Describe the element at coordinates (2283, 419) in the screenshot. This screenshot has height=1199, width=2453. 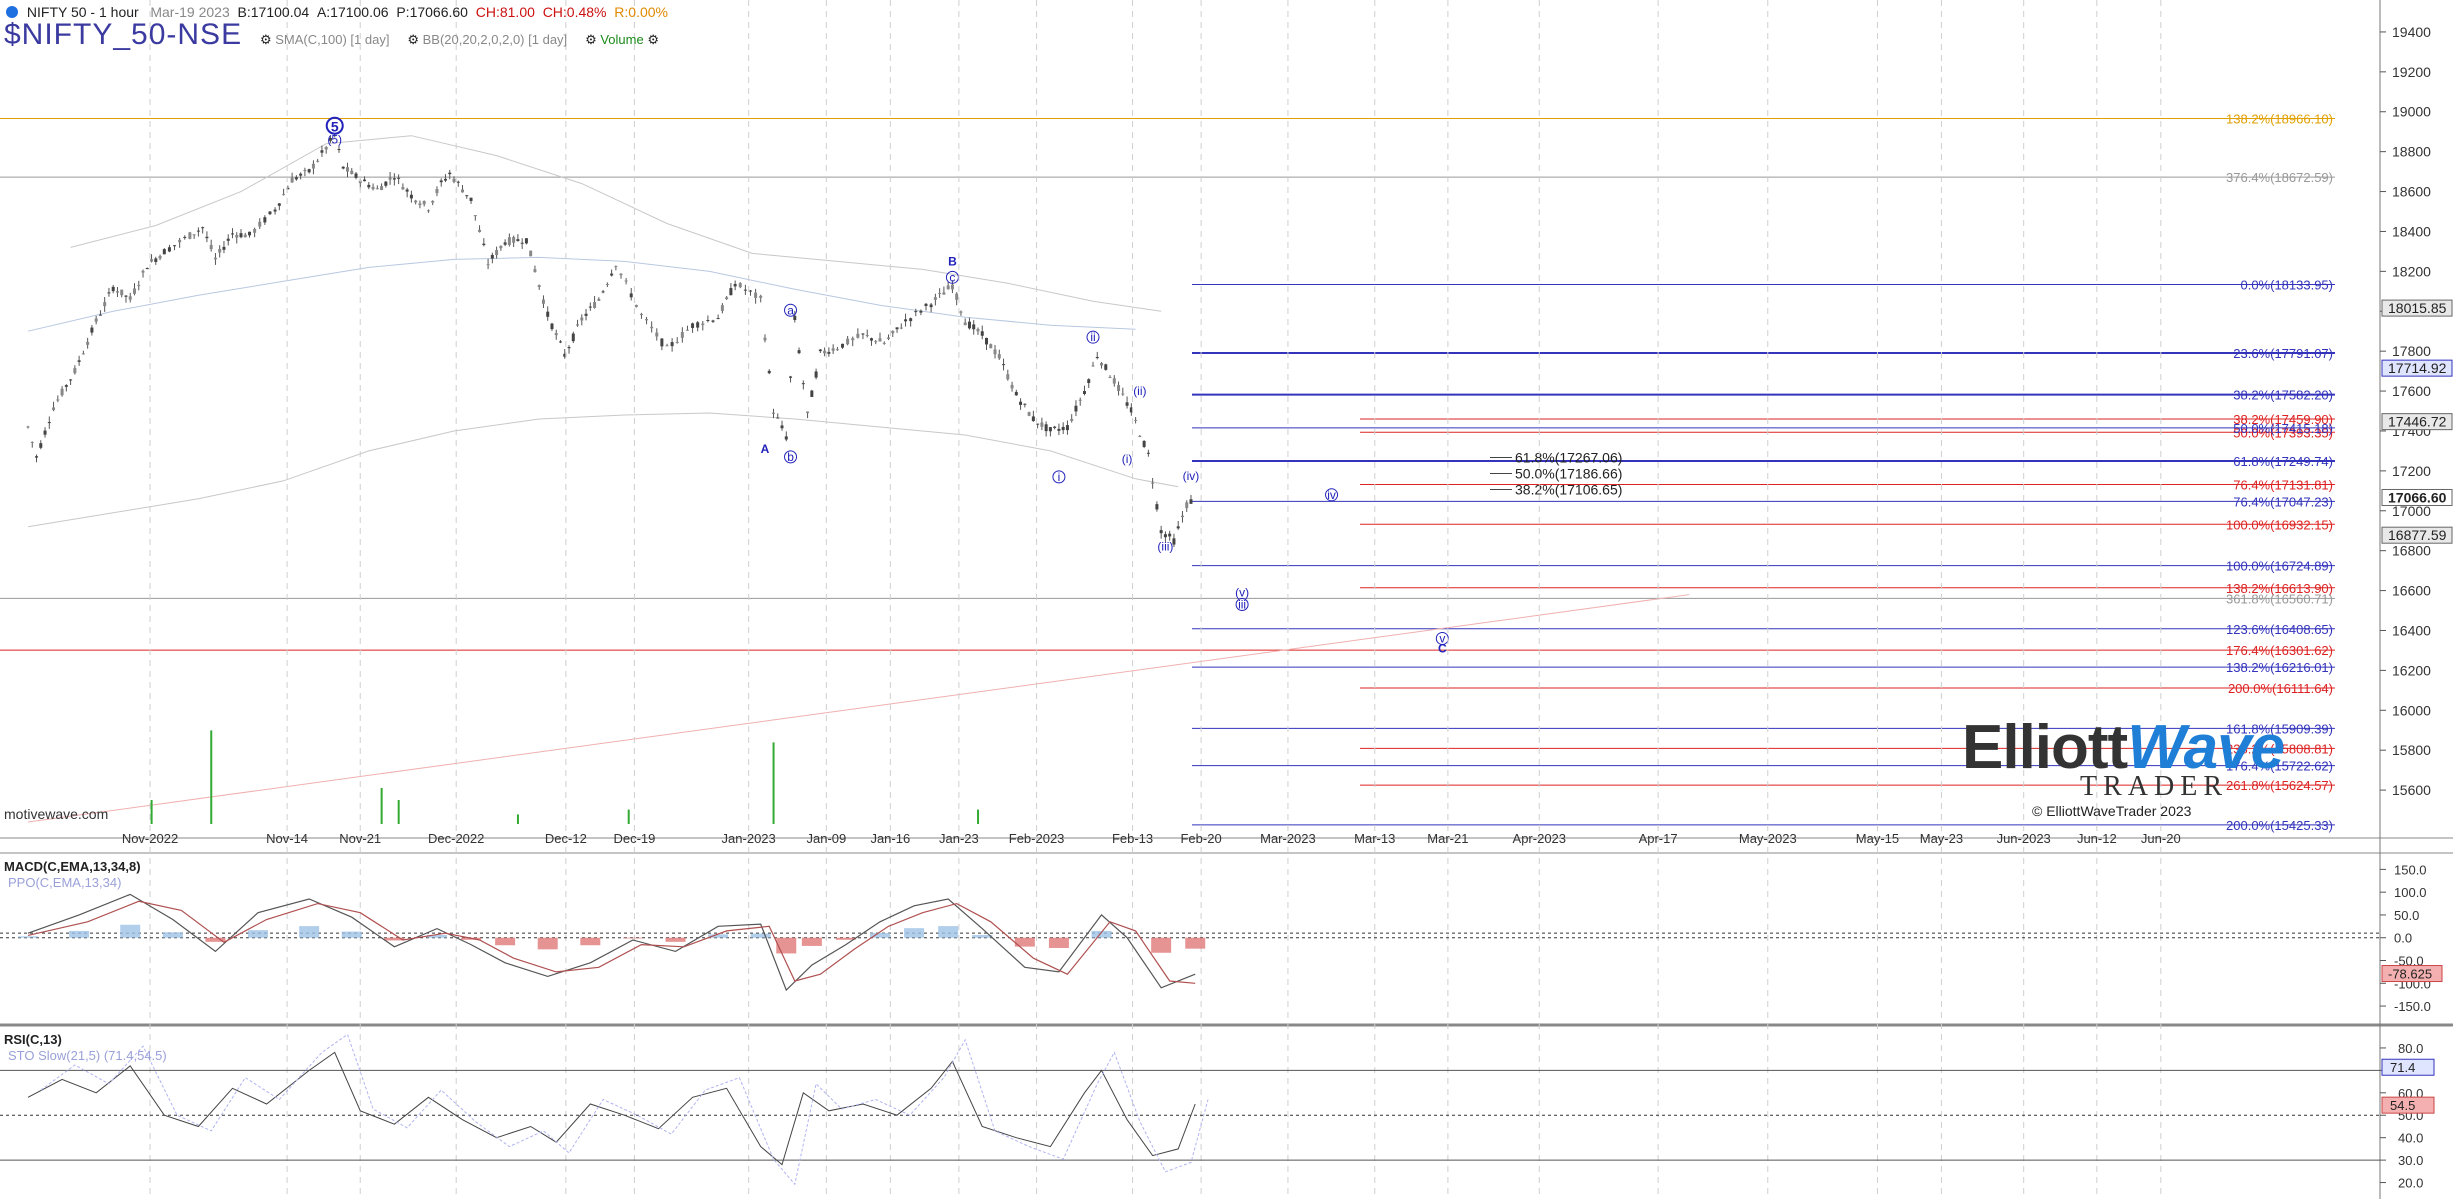
I see `fib-level-label: 38.2%(17459.90)` at that location.